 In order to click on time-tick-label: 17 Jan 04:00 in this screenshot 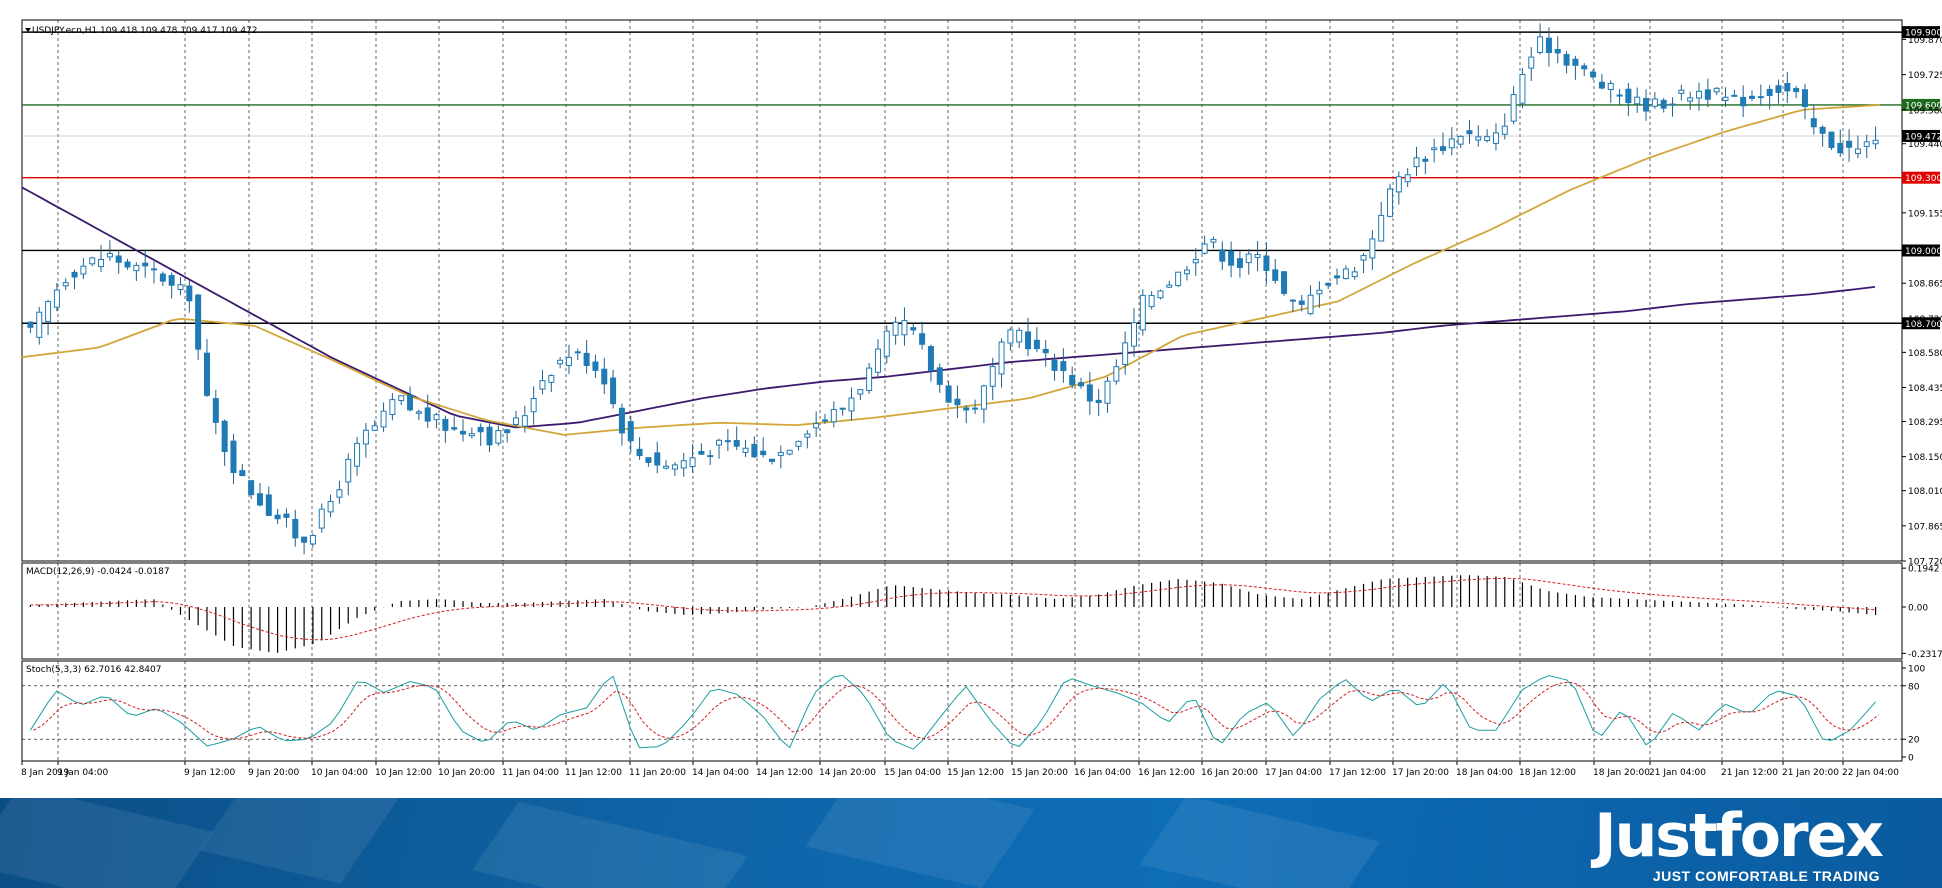, I will do `click(1293, 773)`.